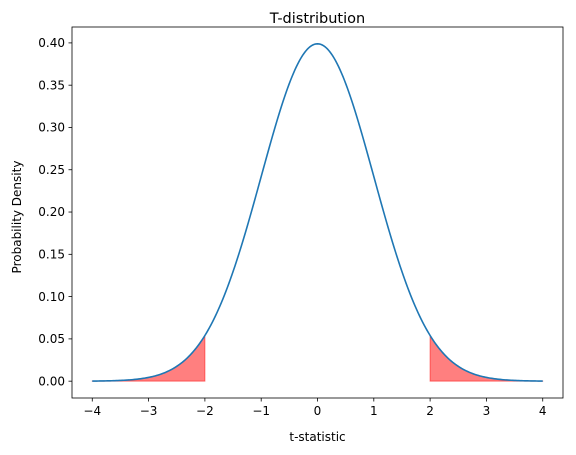 The image size is (576, 455). Describe the element at coordinates (92, 411) in the screenshot. I see `x-tick-label: −4` at that location.